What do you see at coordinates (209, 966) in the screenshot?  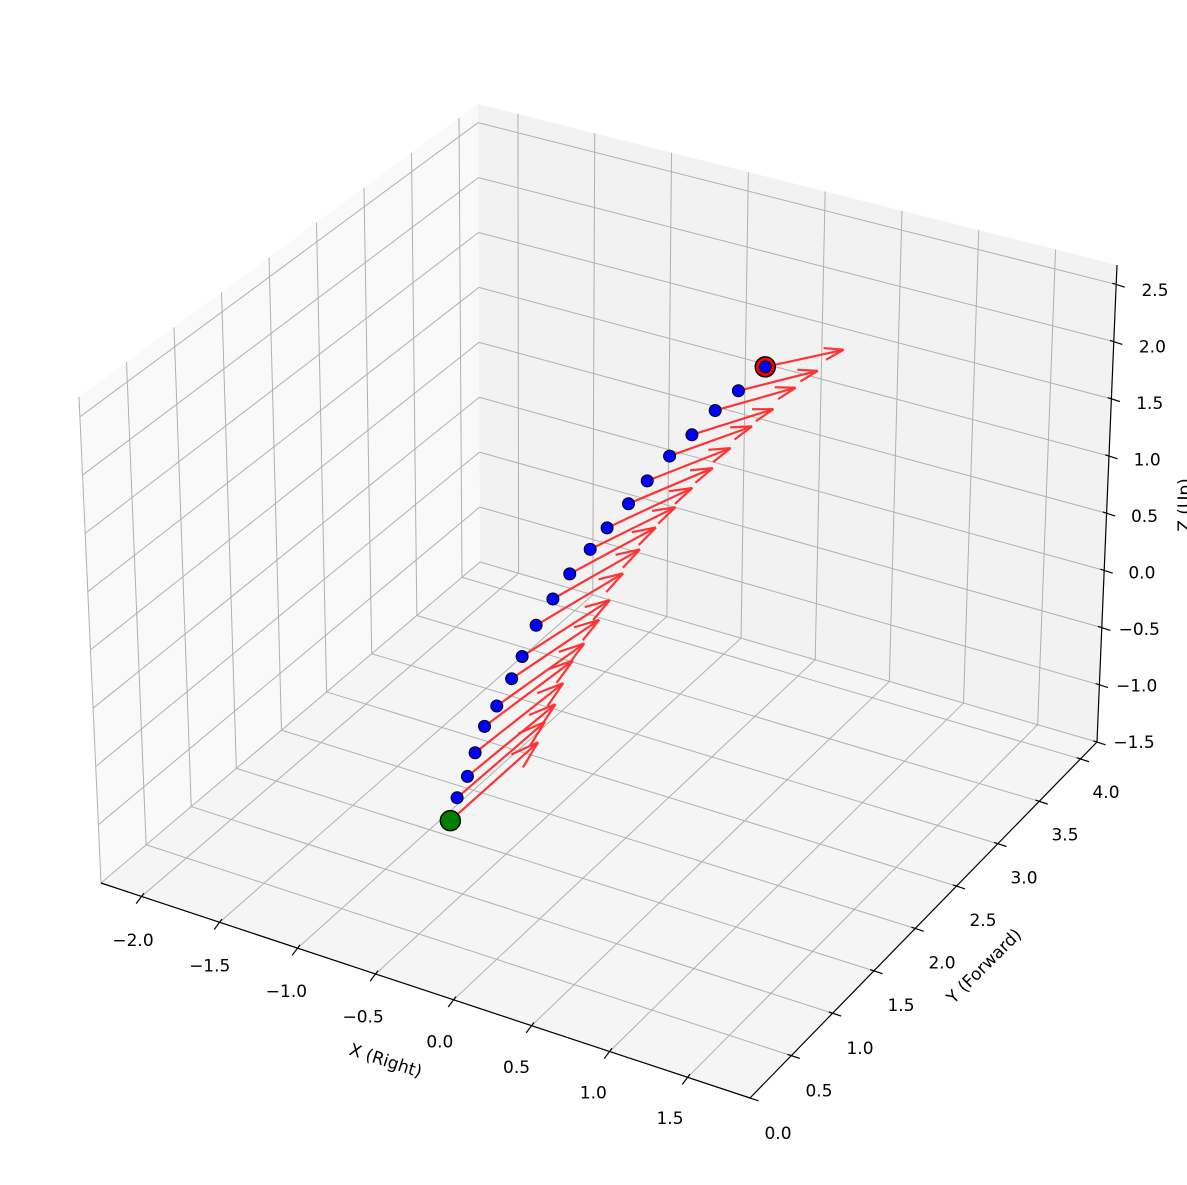 I see `x-tick-label: −1.5` at bounding box center [209, 966].